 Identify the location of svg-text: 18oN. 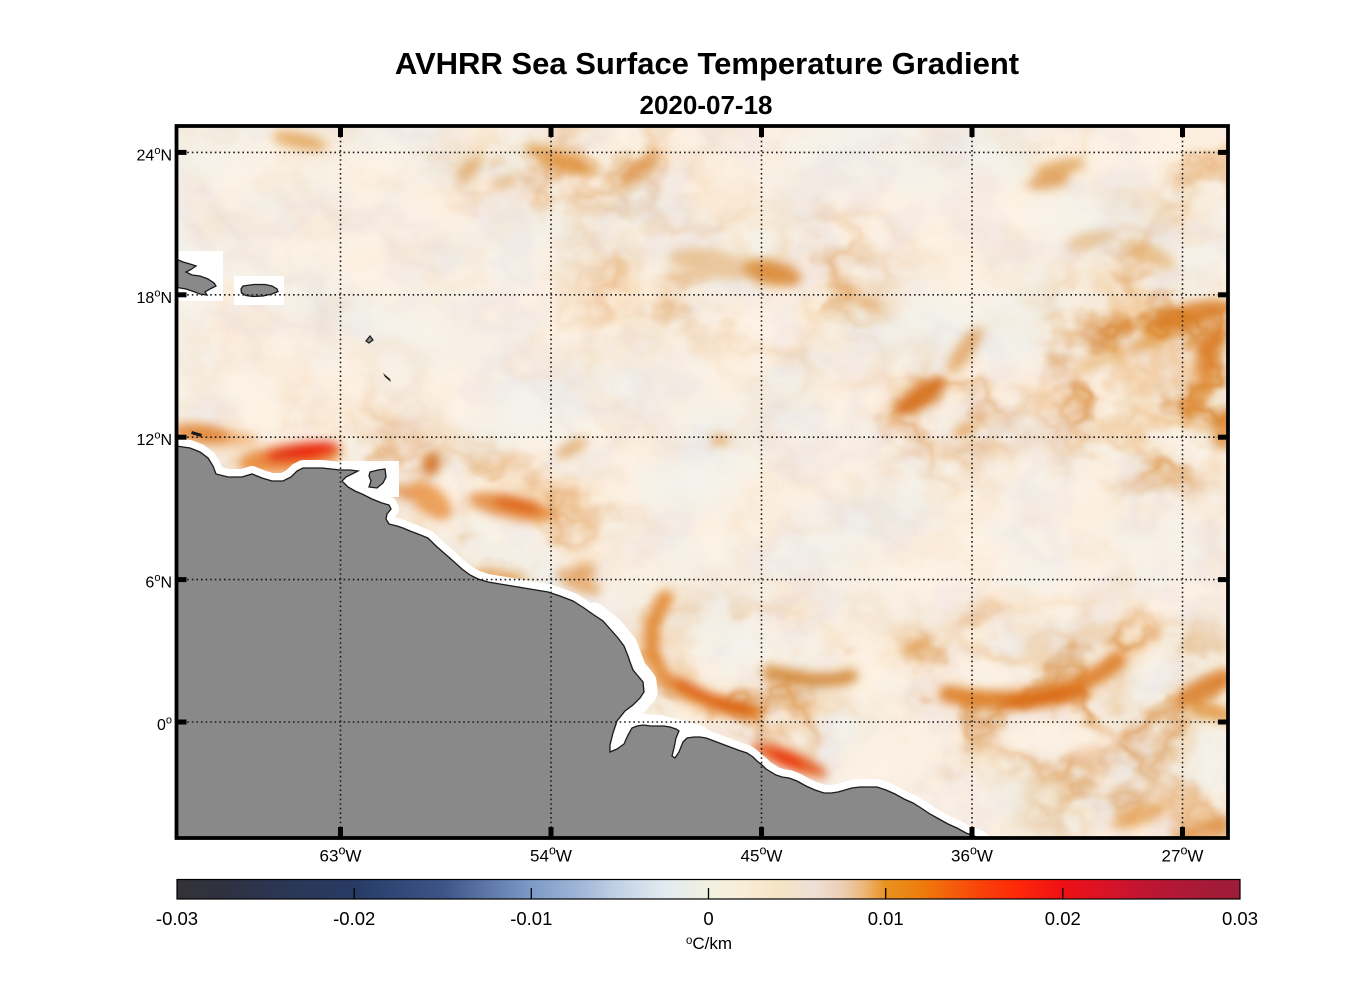
(154, 297).